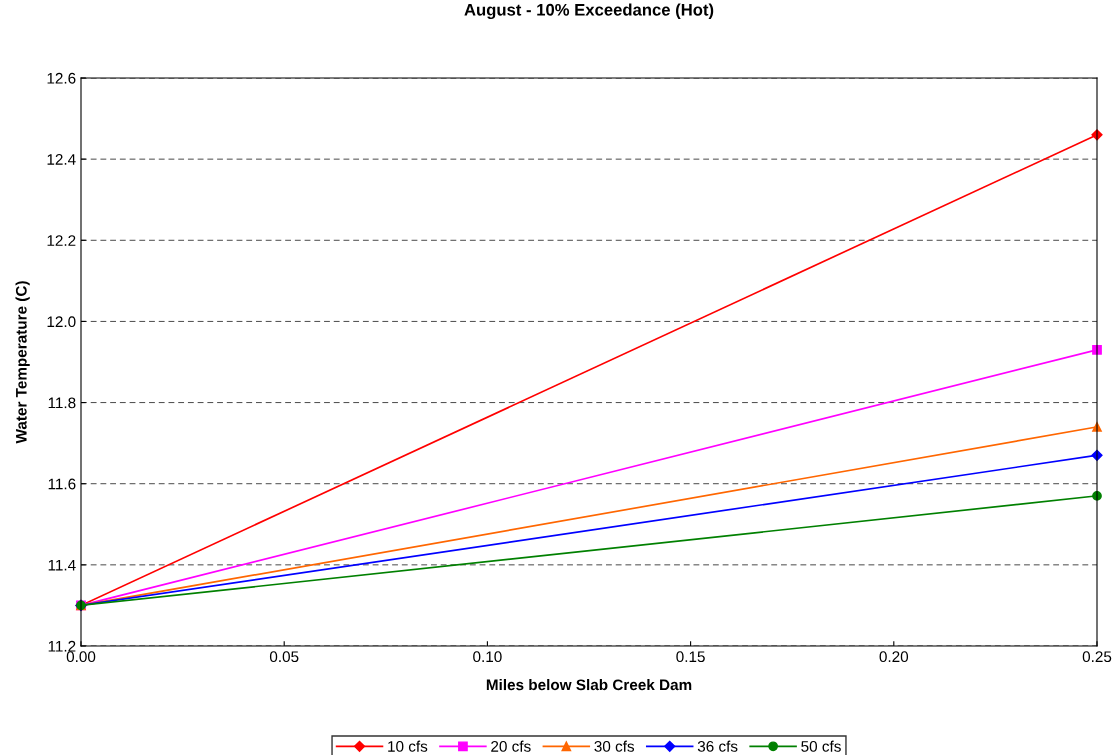  What do you see at coordinates (284, 657) in the screenshot?
I see `x-tick-label: 0.05` at bounding box center [284, 657].